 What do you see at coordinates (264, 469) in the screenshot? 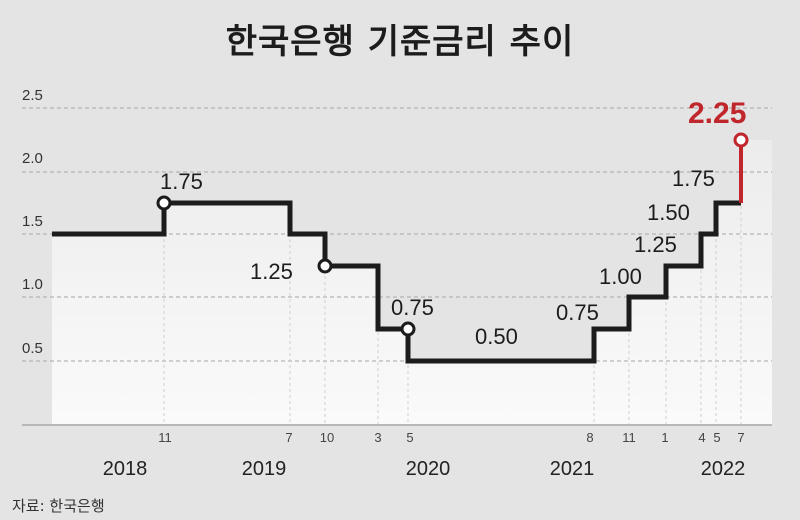
I see `year-label: 2019` at bounding box center [264, 469].